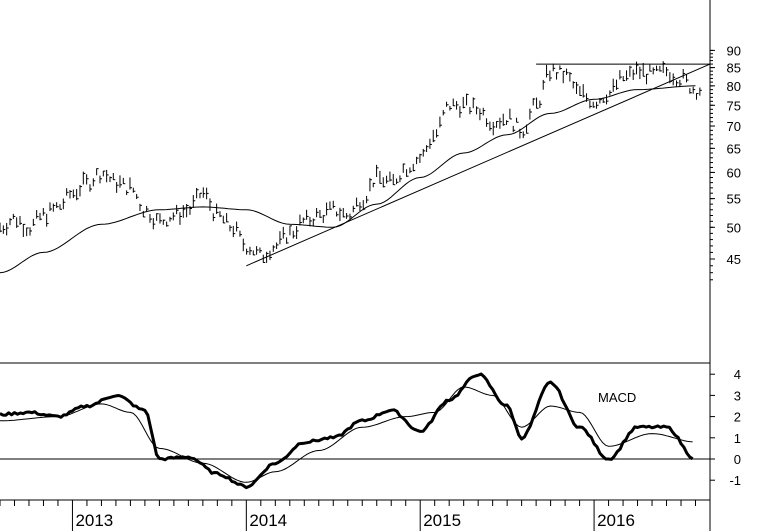  What do you see at coordinates (734, 259) in the screenshot?
I see `price-tick-label: 45` at bounding box center [734, 259].